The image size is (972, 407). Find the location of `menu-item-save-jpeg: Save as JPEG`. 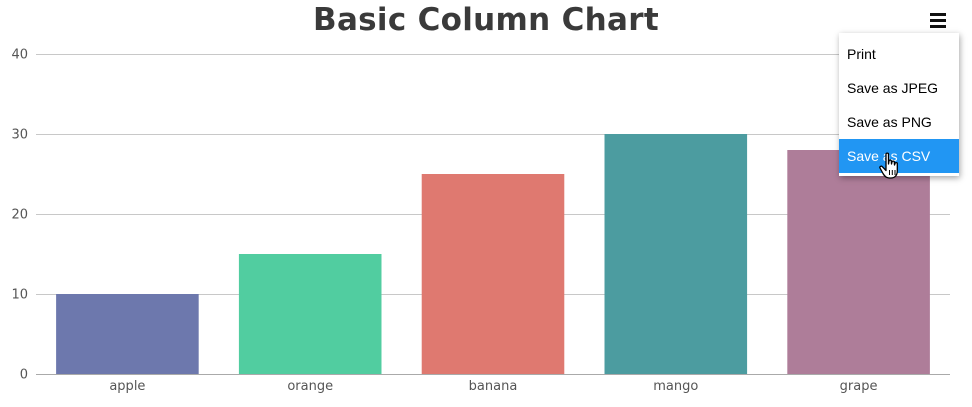

menu-item-save-jpeg: Save as JPEG is located at coordinates (893, 88).